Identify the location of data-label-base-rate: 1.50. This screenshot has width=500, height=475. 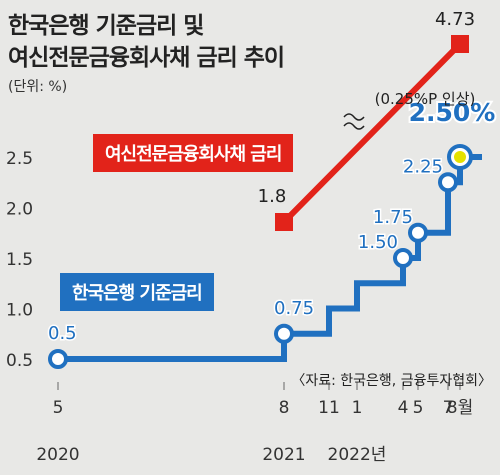
(378, 242).